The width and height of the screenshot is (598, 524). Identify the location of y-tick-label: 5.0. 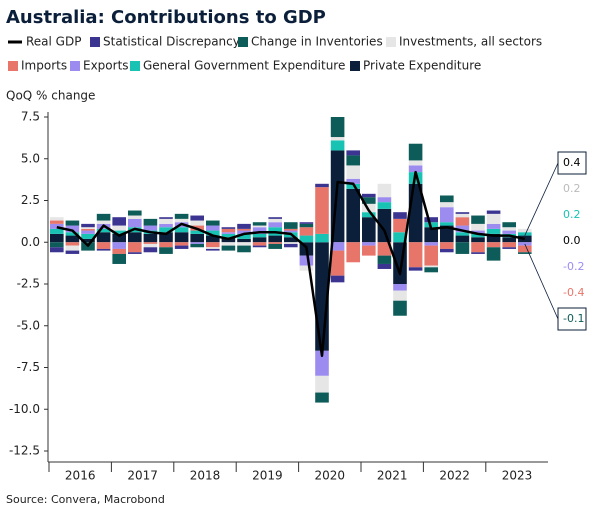
(30, 158).